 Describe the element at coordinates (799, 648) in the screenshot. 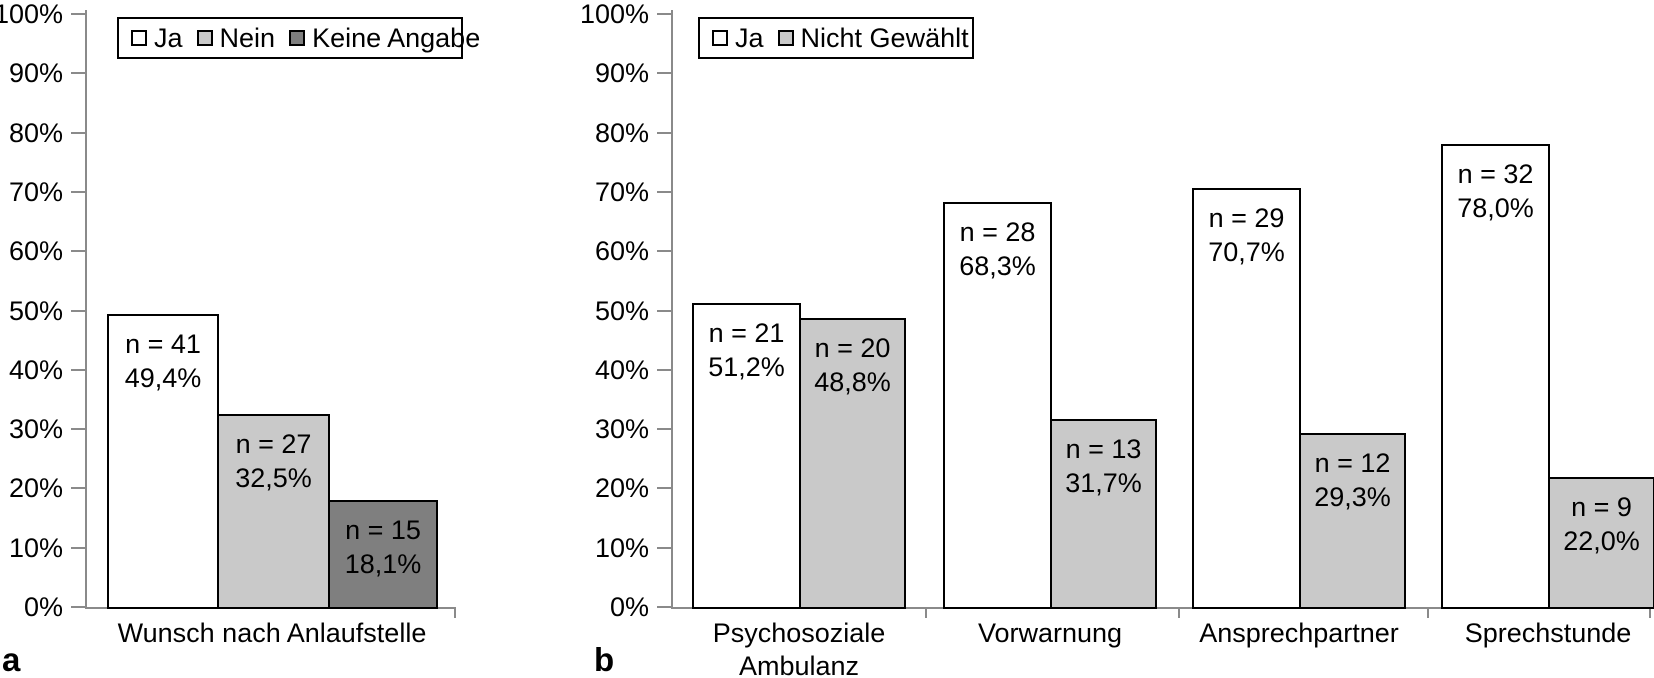

I see `category-label-psychosoziale-ambulanz: Psychosoziale Ambulanz` at that location.